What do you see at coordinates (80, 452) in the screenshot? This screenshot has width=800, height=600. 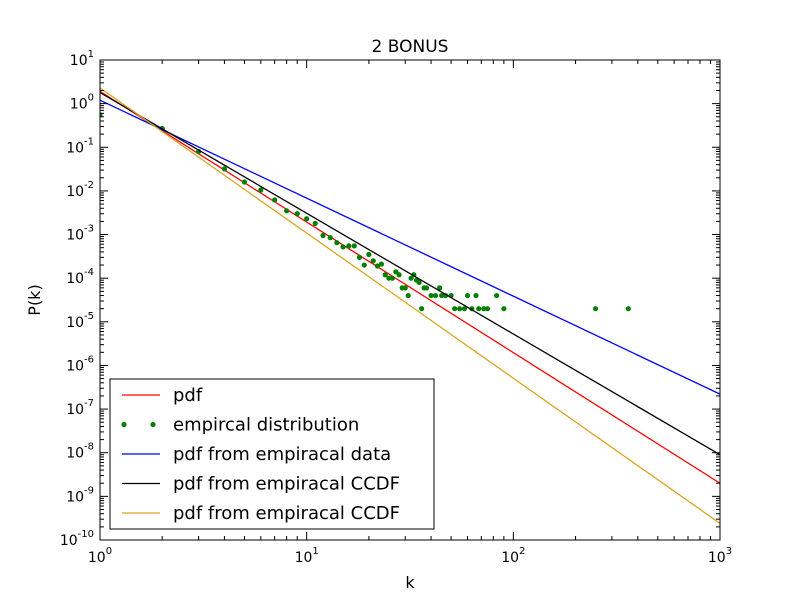 I see `y-tick-label: 10⁻⁸` at bounding box center [80, 452].